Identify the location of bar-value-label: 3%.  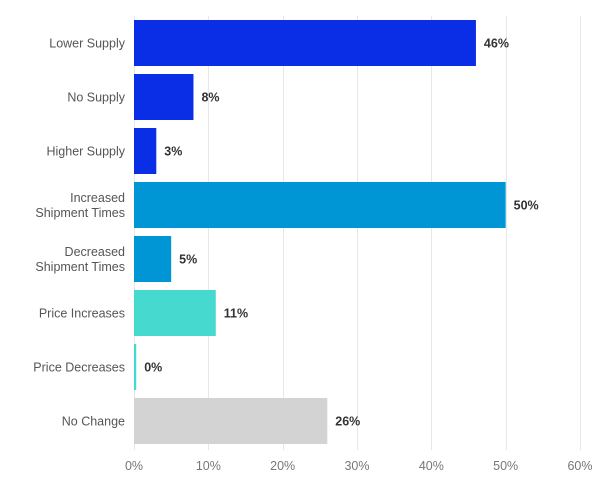
(173, 152).